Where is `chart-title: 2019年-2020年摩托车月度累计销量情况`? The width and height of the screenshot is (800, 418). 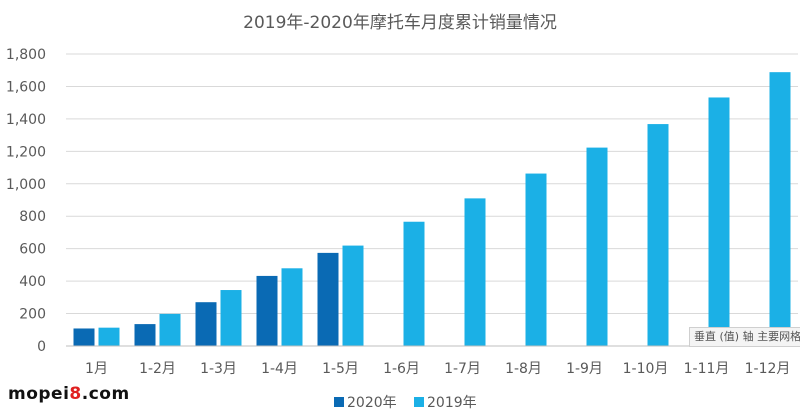 chart-title: 2019年-2020年摩托车月度累计销量情况 is located at coordinates (400, 23).